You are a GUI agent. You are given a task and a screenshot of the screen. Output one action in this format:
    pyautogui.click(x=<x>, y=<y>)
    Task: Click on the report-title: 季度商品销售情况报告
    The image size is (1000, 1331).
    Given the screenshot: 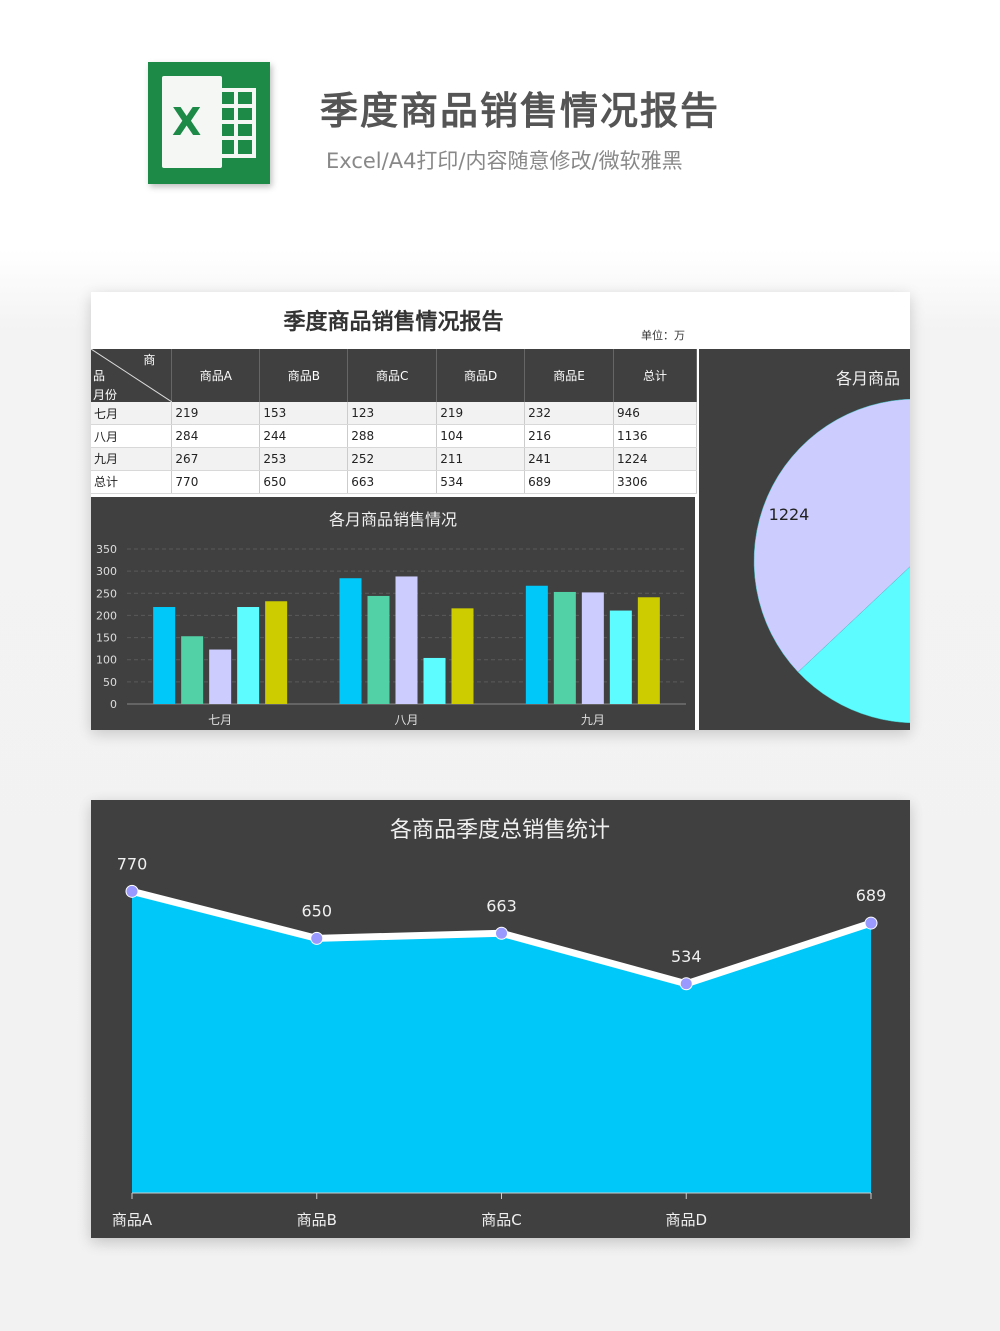 What is the action you would take?
    pyautogui.click(x=393, y=322)
    